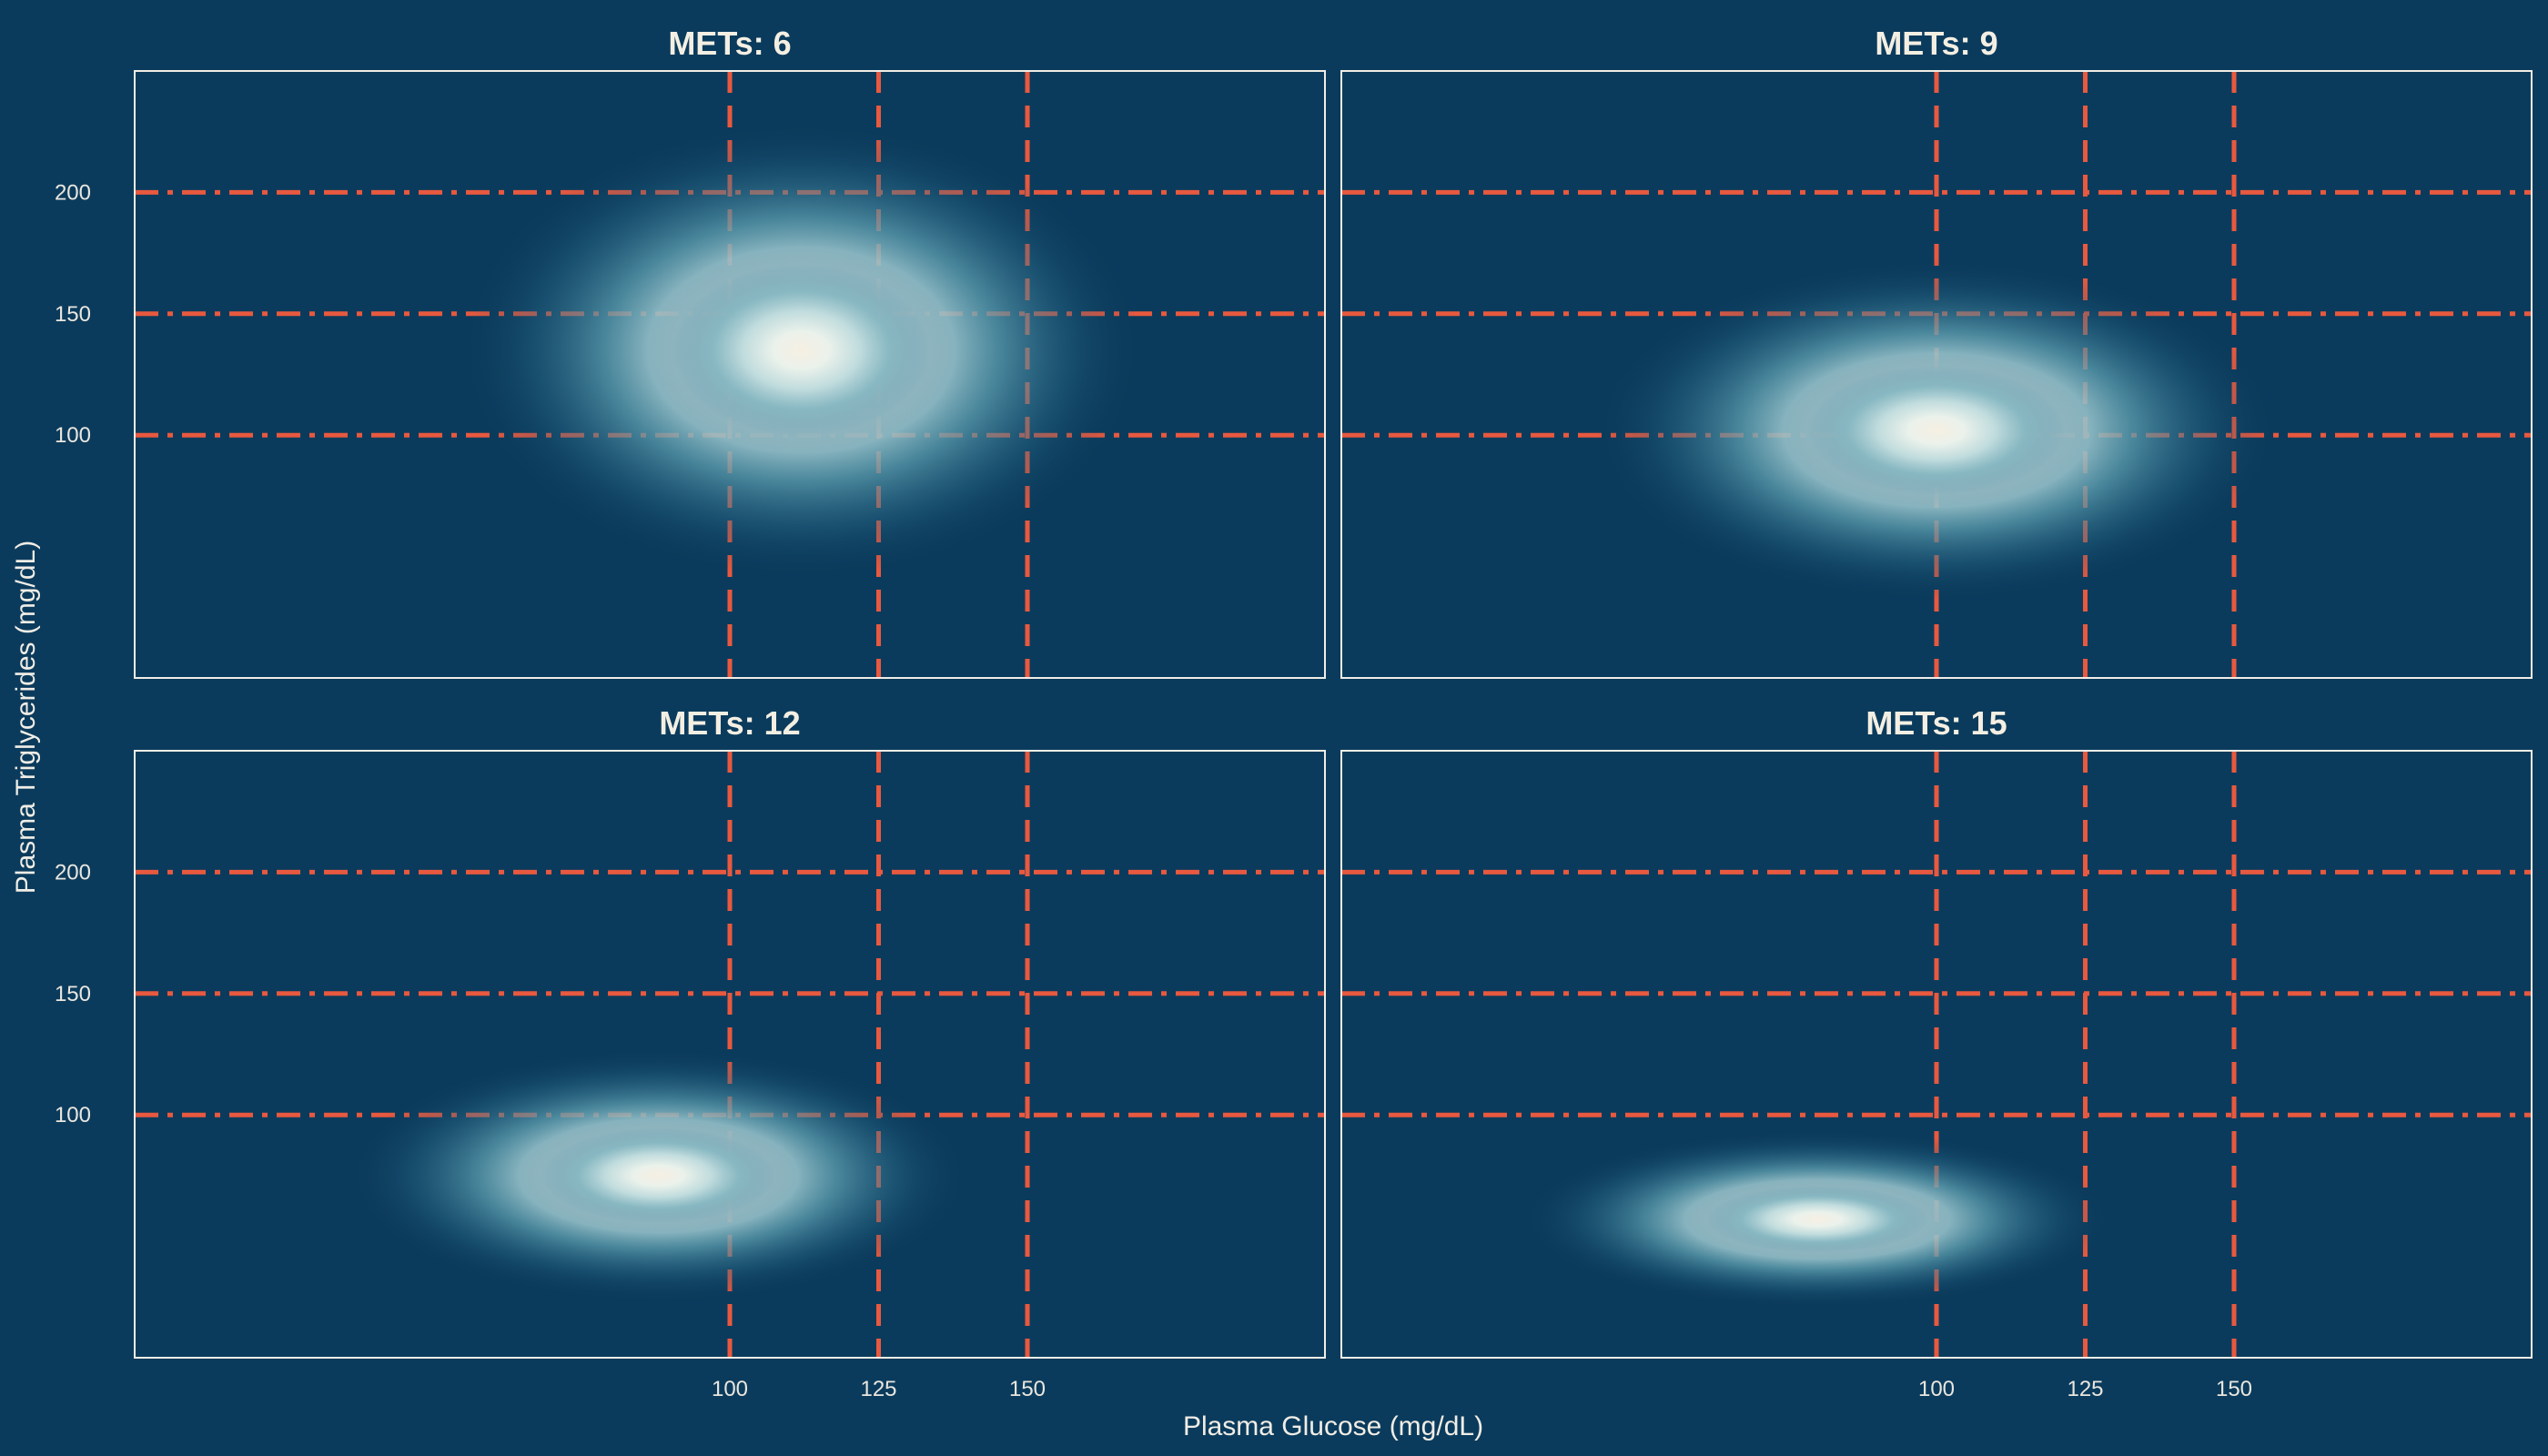 The height and width of the screenshot is (1456, 2548). I want to click on panel-title: METs: 9, so click(1936, 43).